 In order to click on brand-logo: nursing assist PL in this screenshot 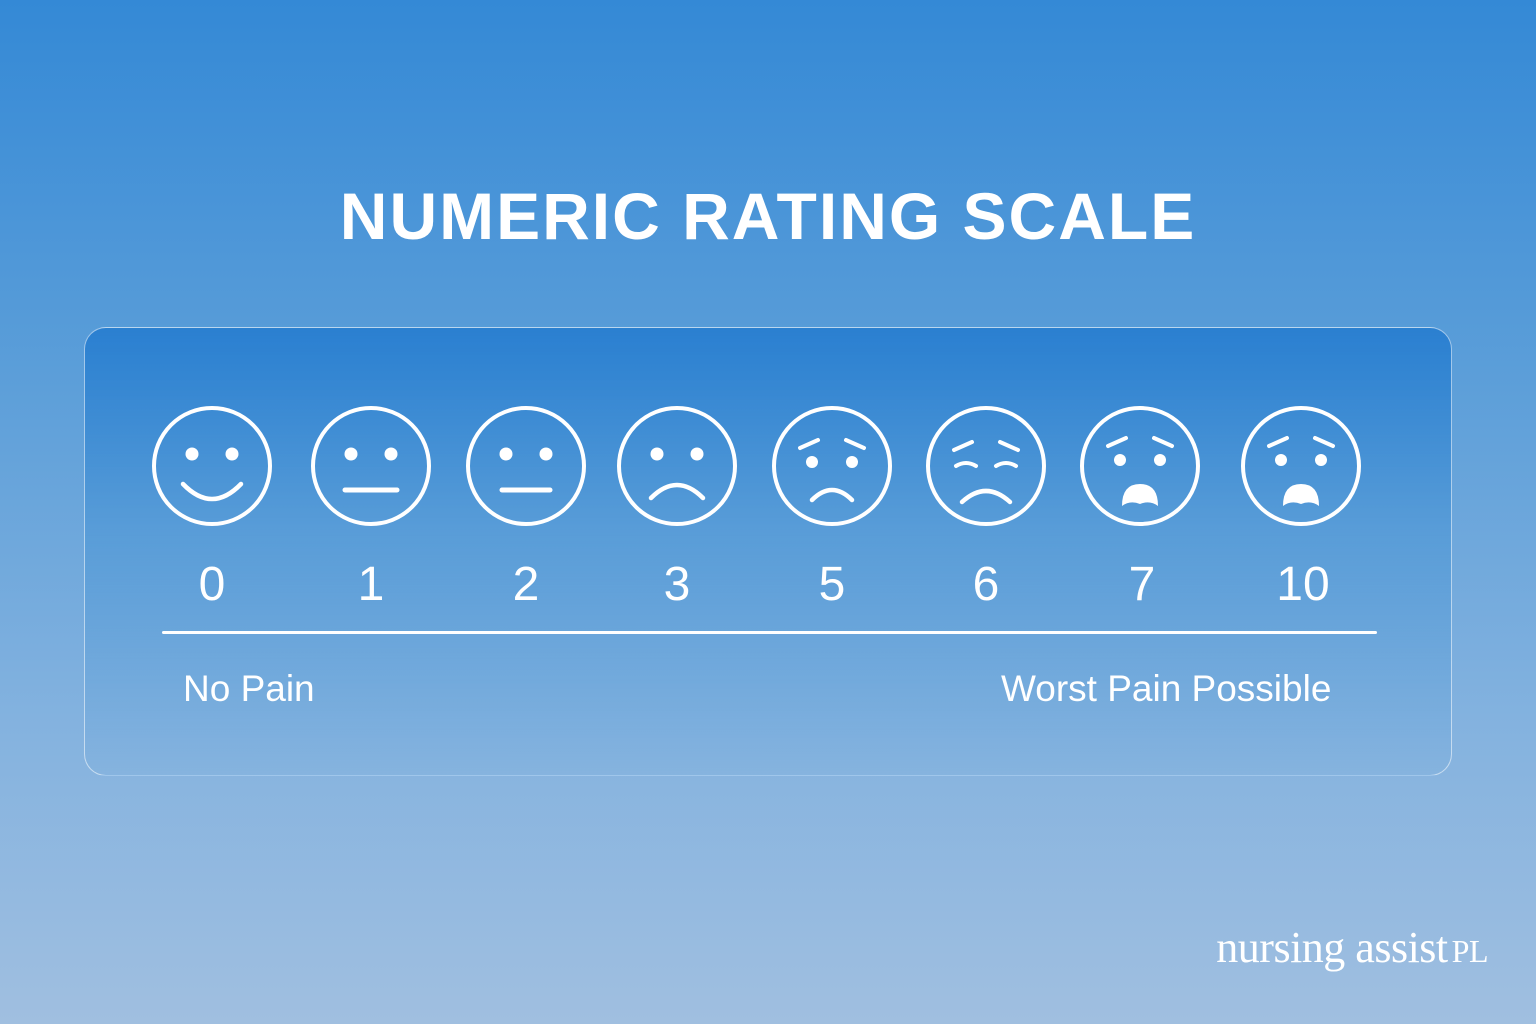, I will do `click(1352, 947)`.